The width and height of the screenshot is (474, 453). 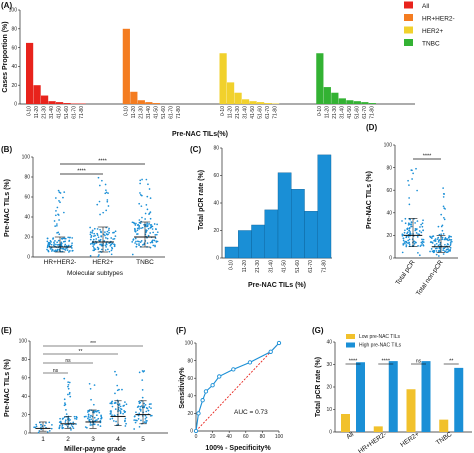 I want to click on y-tick-label: 80, so click(x=216, y=149).